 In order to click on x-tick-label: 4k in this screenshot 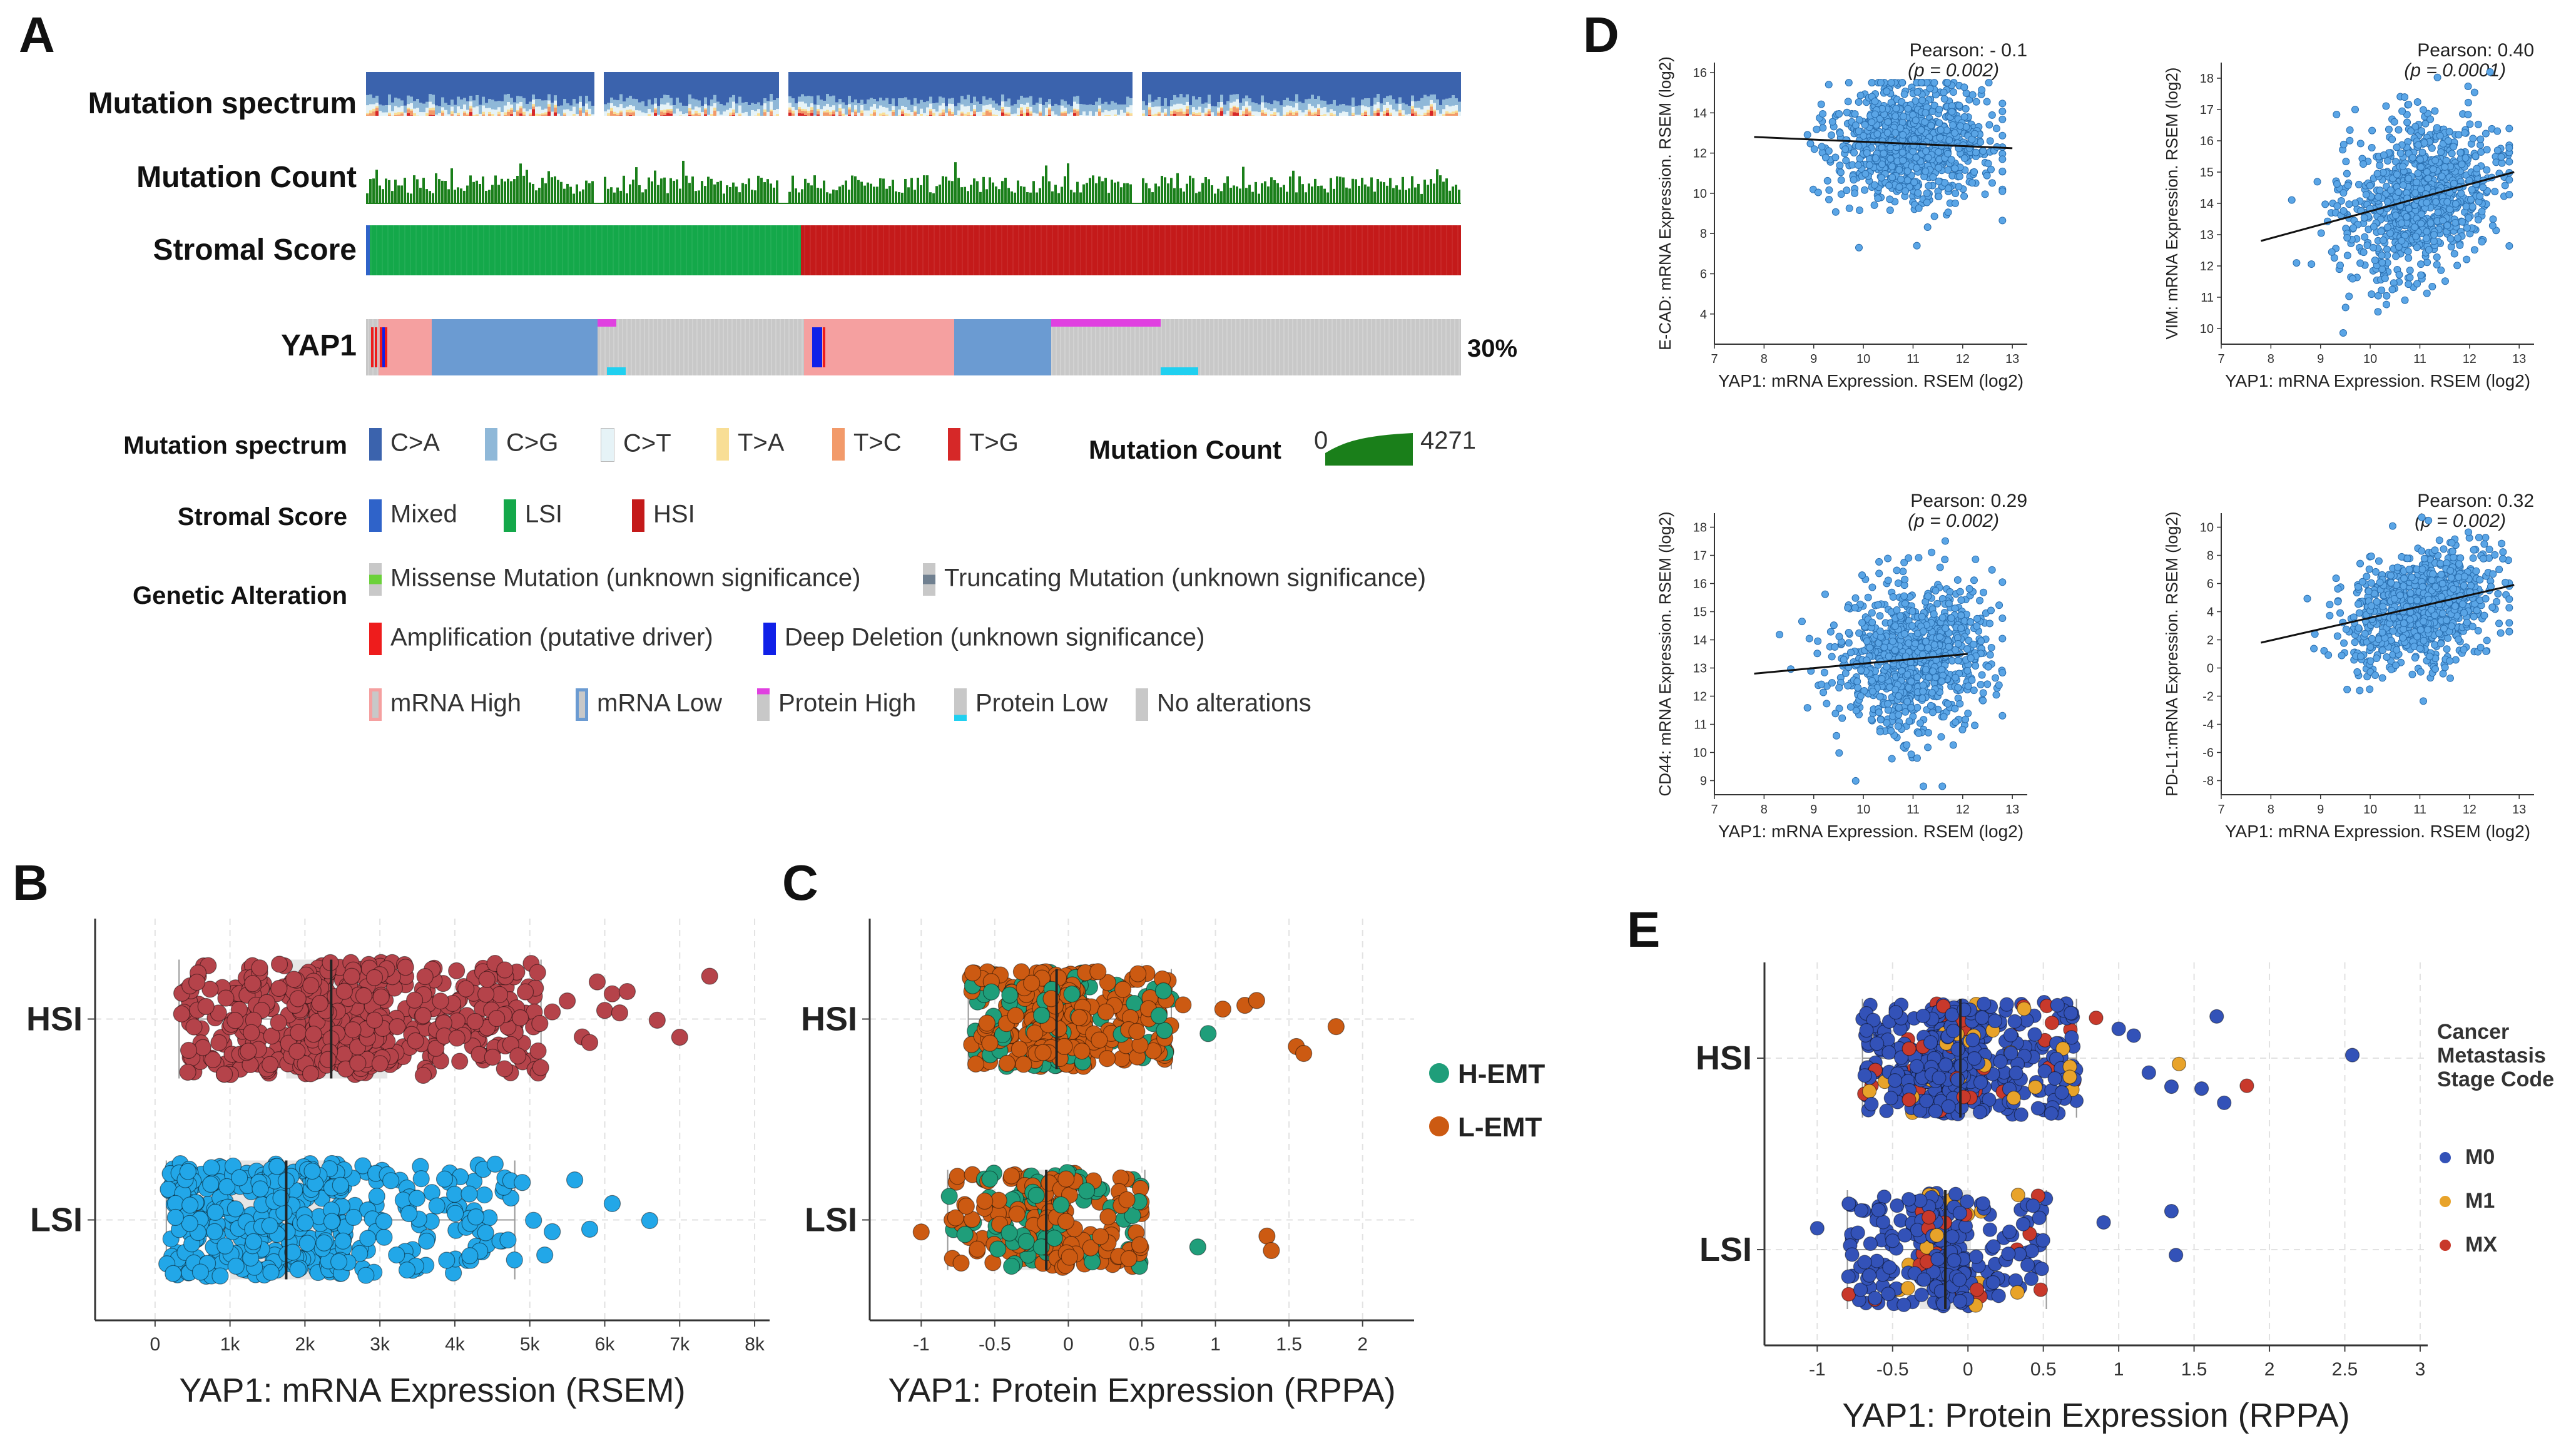, I will do `click(456, 1344)`.